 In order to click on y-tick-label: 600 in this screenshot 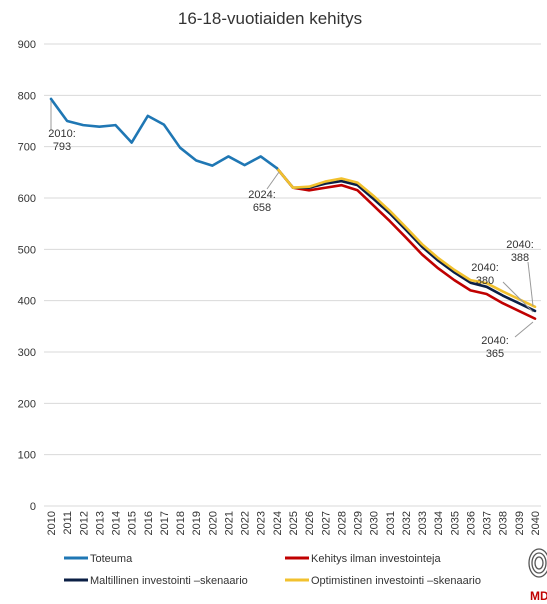, I will do `click(27, 199)`.